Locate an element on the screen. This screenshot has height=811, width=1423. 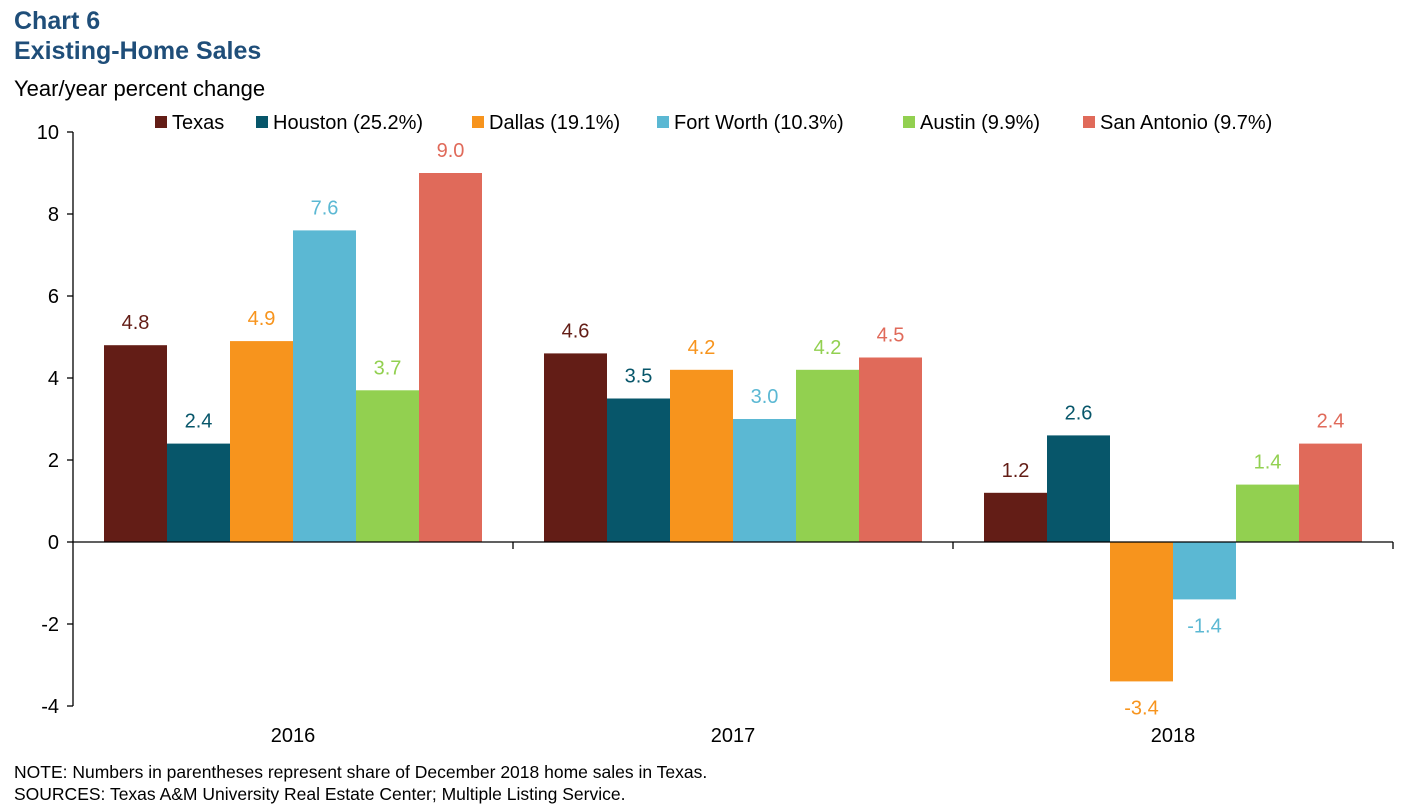
legend-label: Texas is located at coordinates (198, 123).